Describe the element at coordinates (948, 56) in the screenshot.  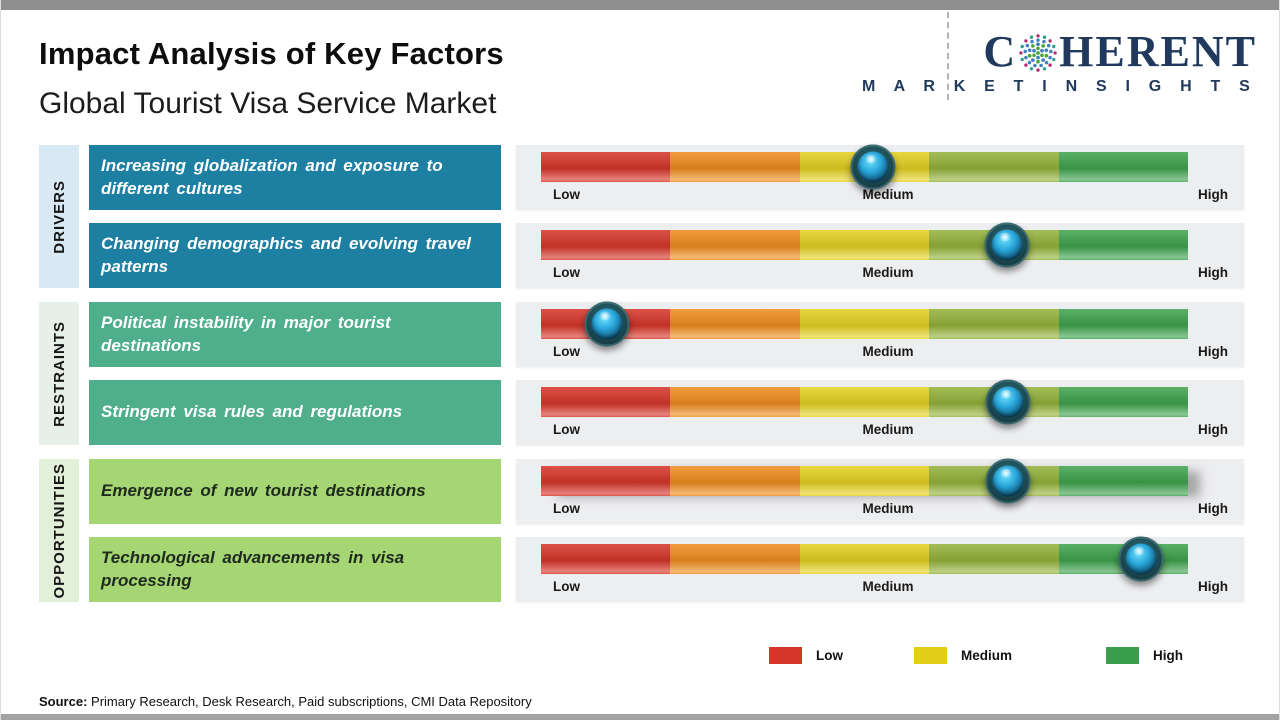
I see `header-divider` at that location.